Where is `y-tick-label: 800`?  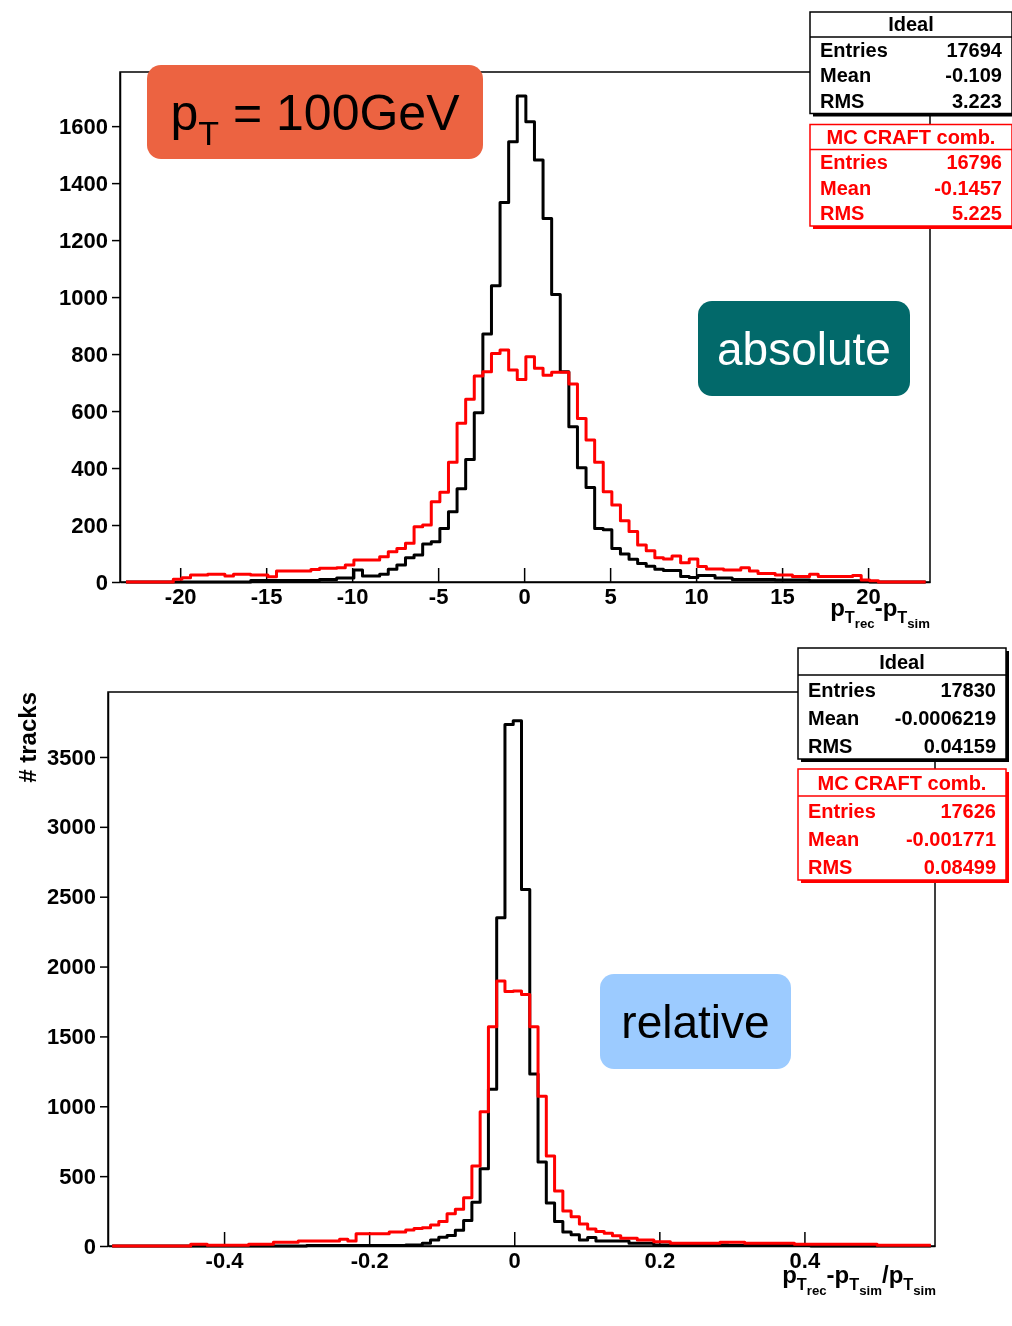
y-tick-label: 800 is located at coordinates (89, 354).